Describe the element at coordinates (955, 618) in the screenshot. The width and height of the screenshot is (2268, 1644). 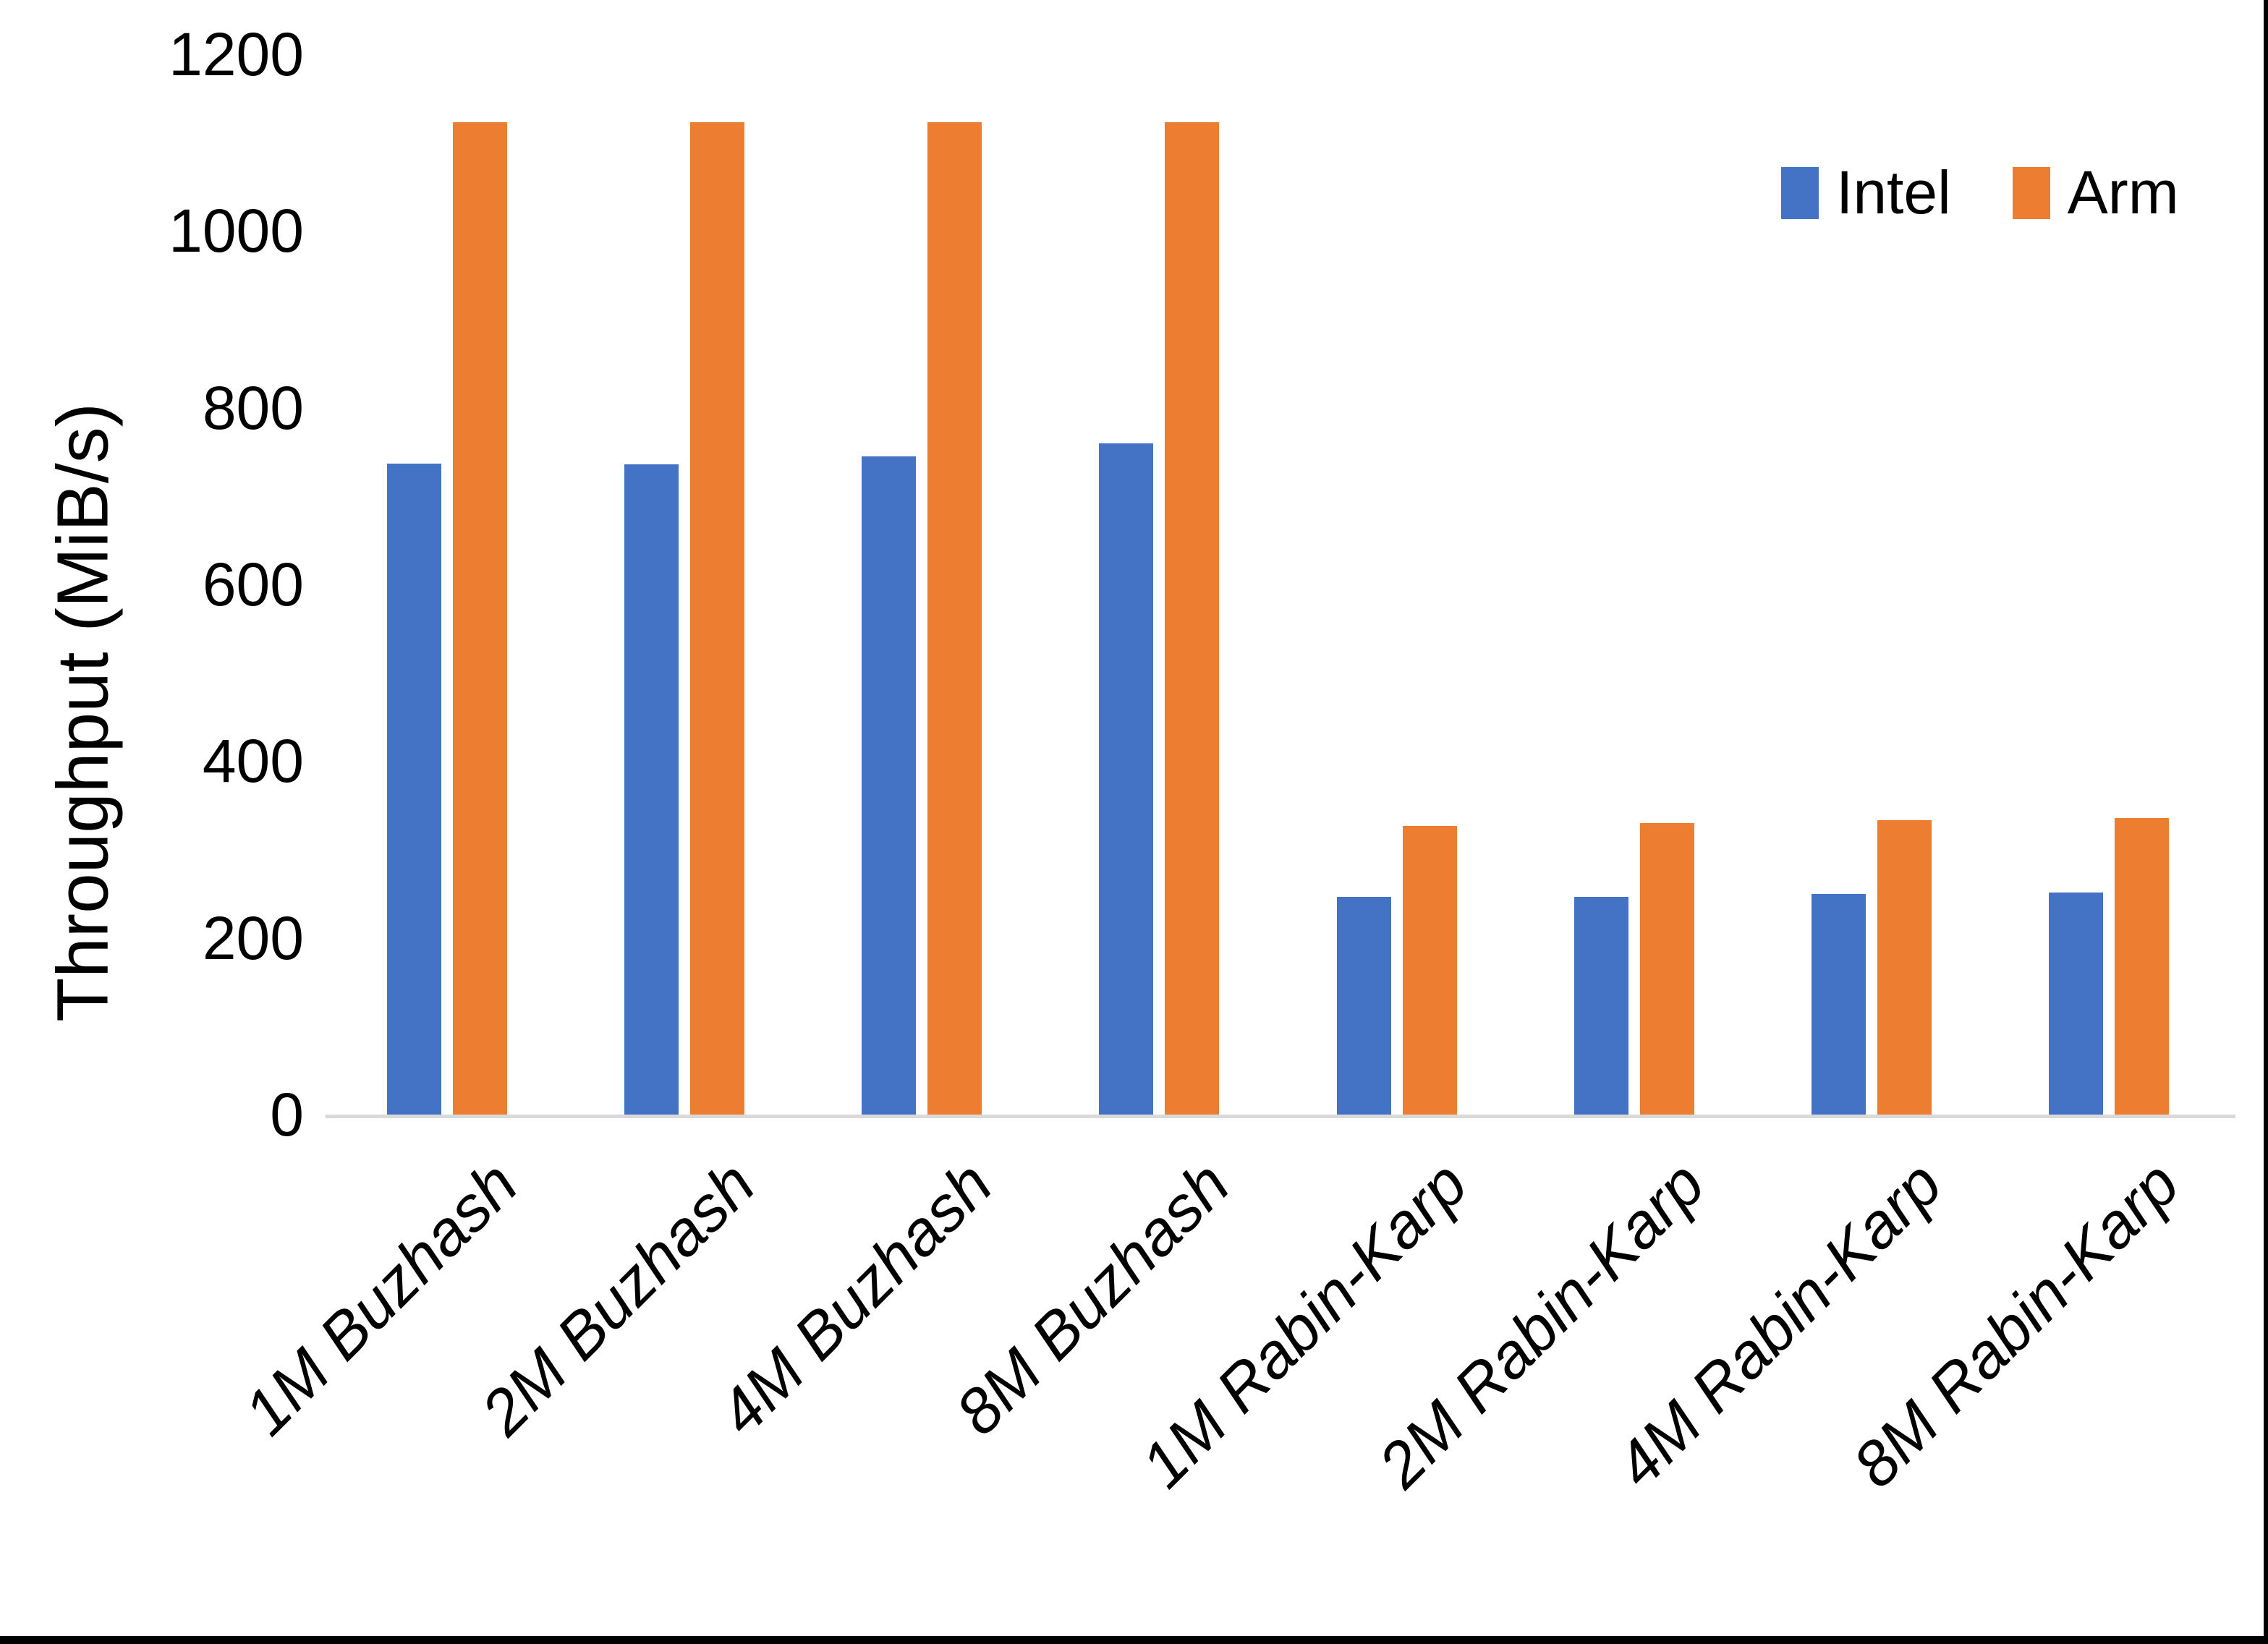
I see `bar-arm-4m-buzhash` at that location.